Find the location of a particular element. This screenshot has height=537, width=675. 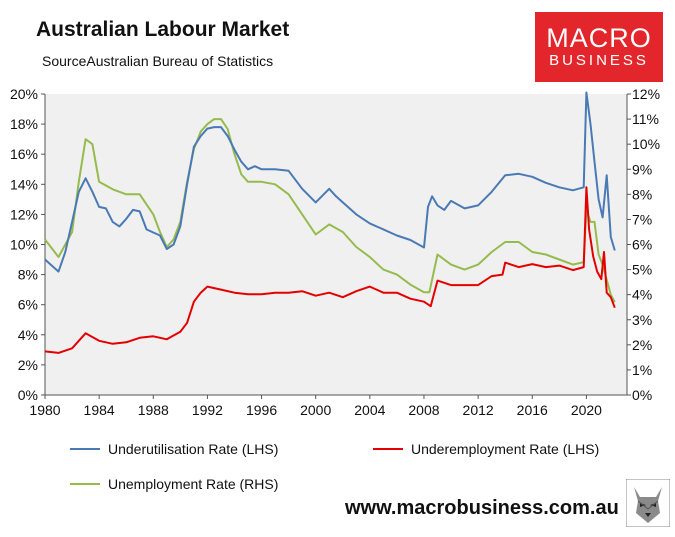

right-tick-label: 2% is located at coordinates (642, 345).